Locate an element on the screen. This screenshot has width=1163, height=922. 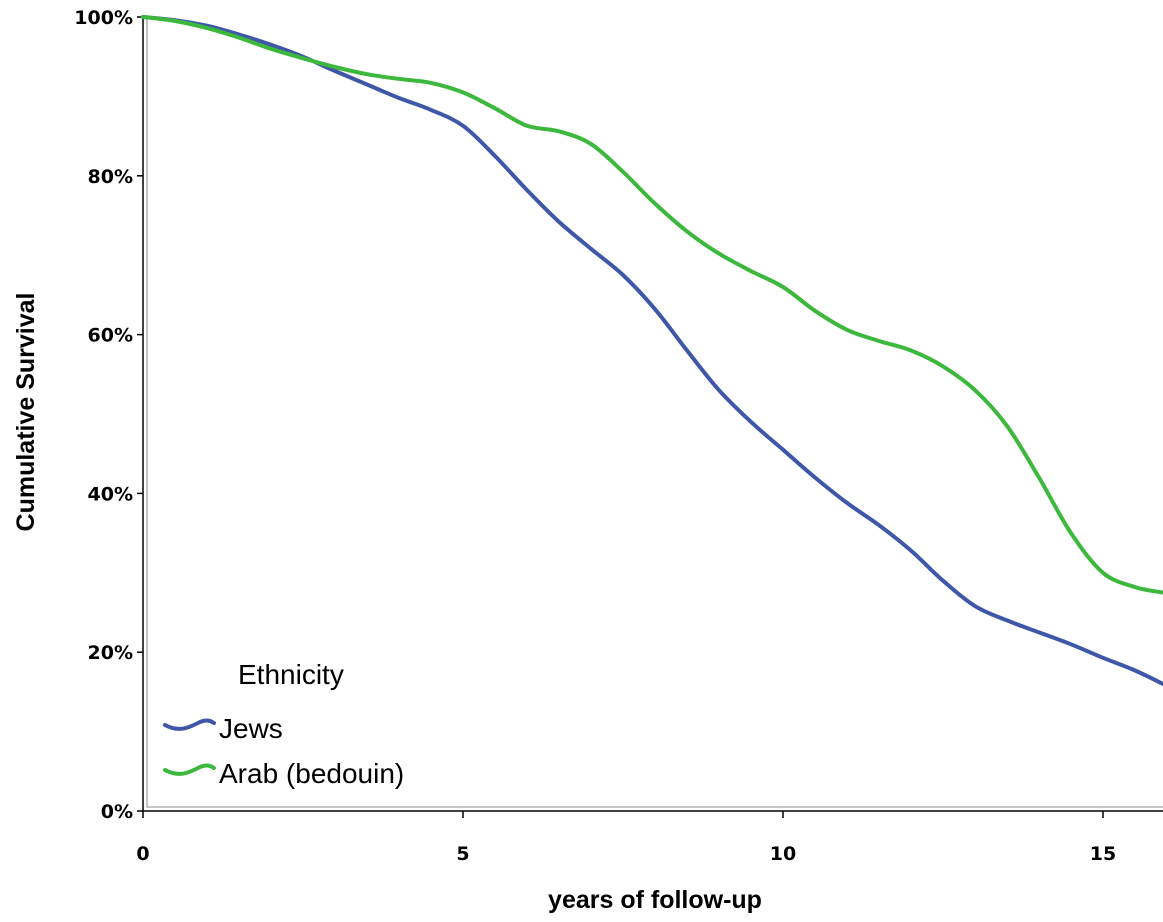
x-tick-label: 10 is located at coordinates (783, 854).